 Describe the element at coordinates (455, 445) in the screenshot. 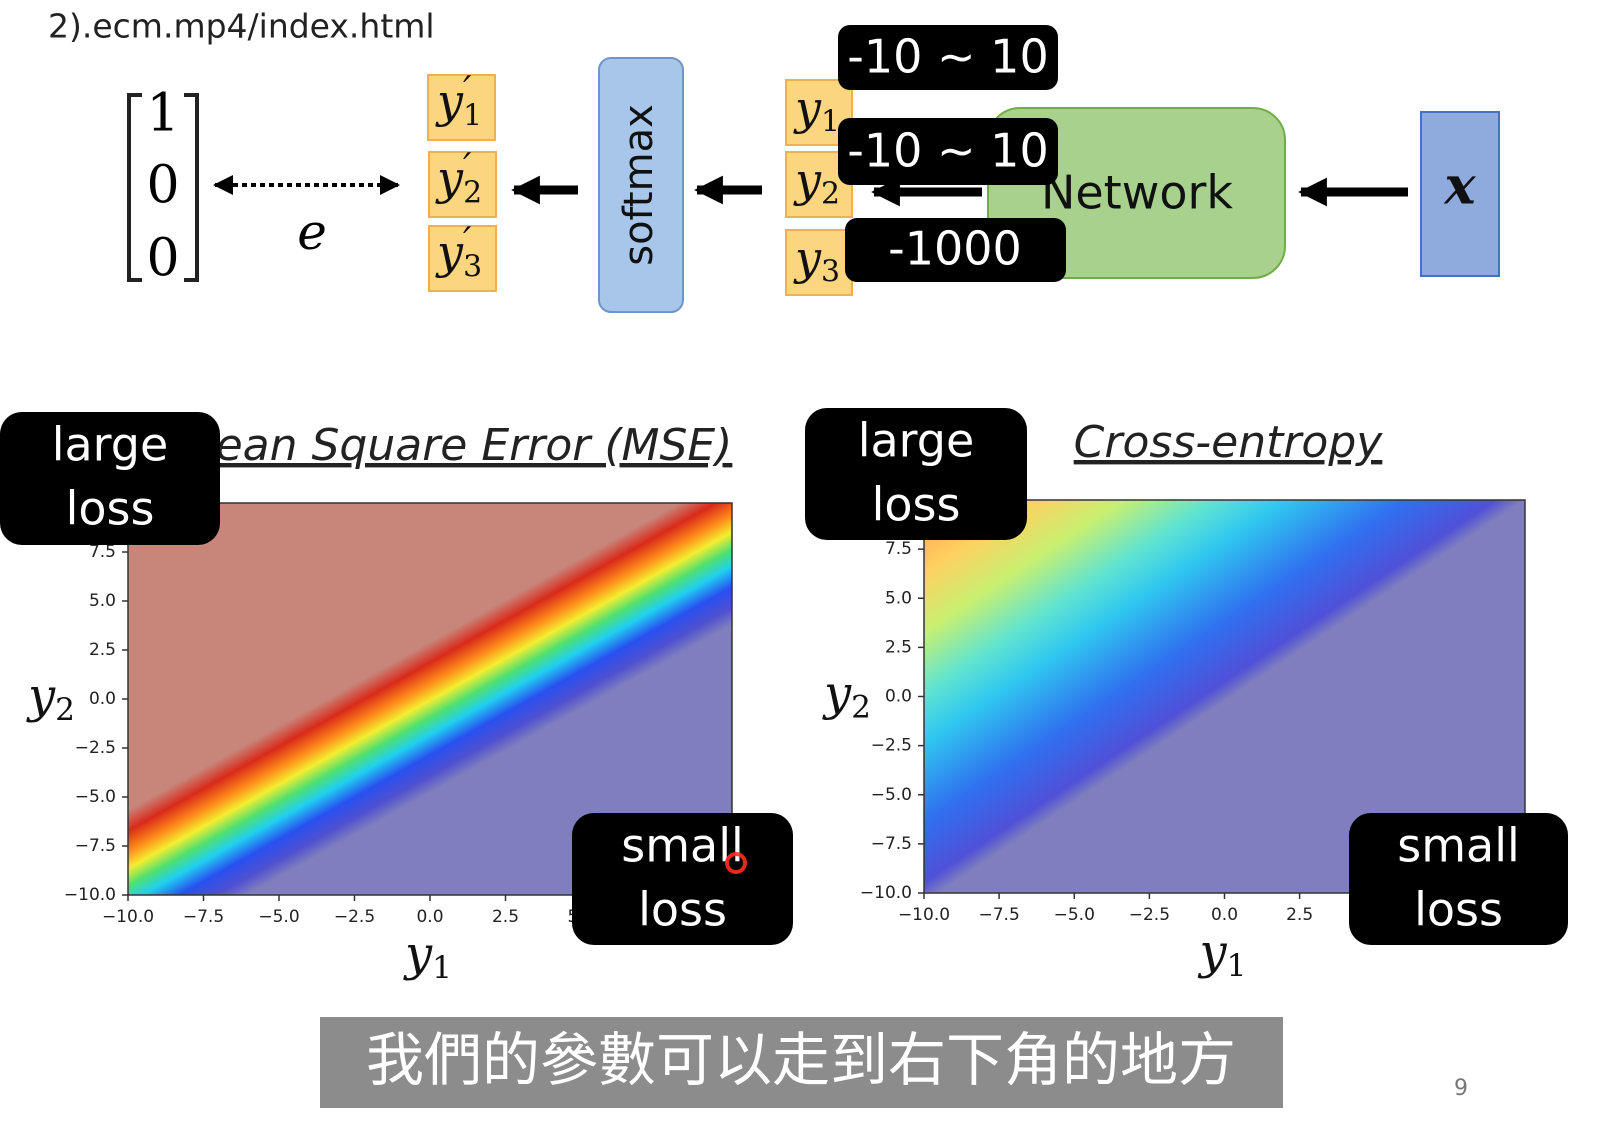

I see `plot-title: Mean Square Error (MSE)` at that location.